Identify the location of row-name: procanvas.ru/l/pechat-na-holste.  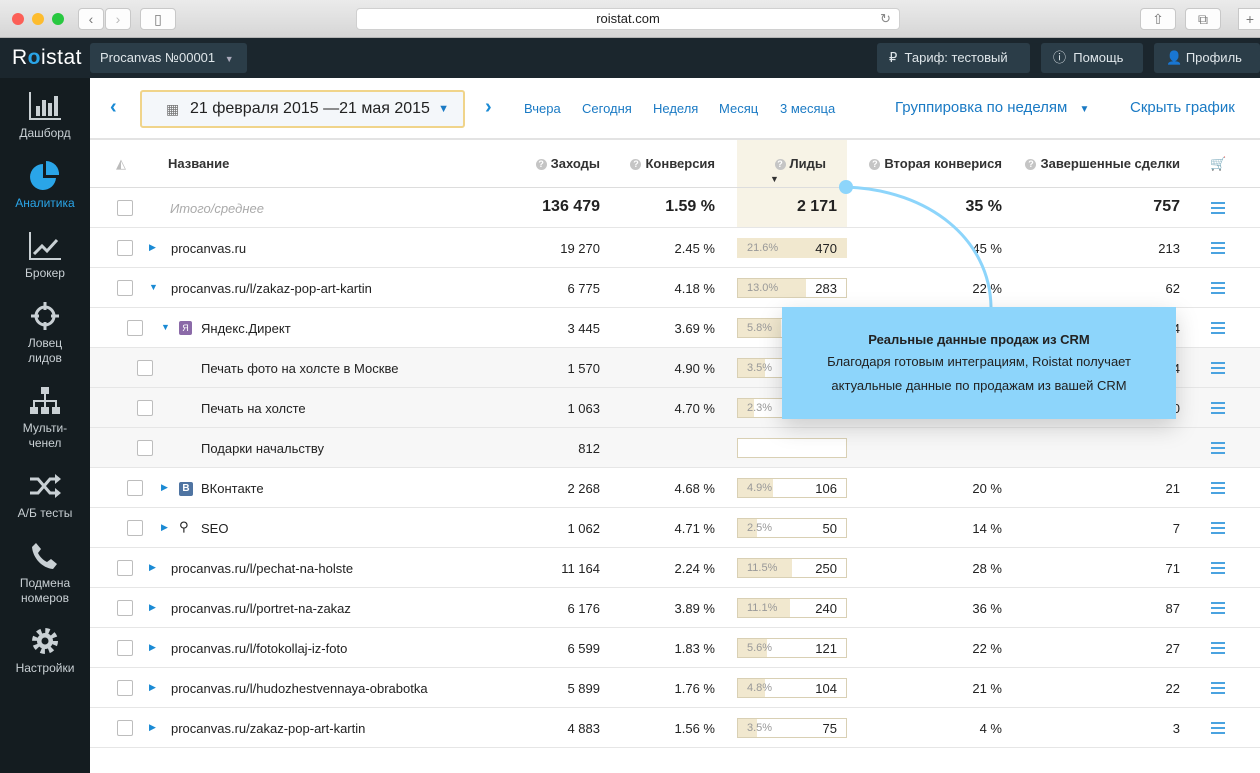
(262, 568).